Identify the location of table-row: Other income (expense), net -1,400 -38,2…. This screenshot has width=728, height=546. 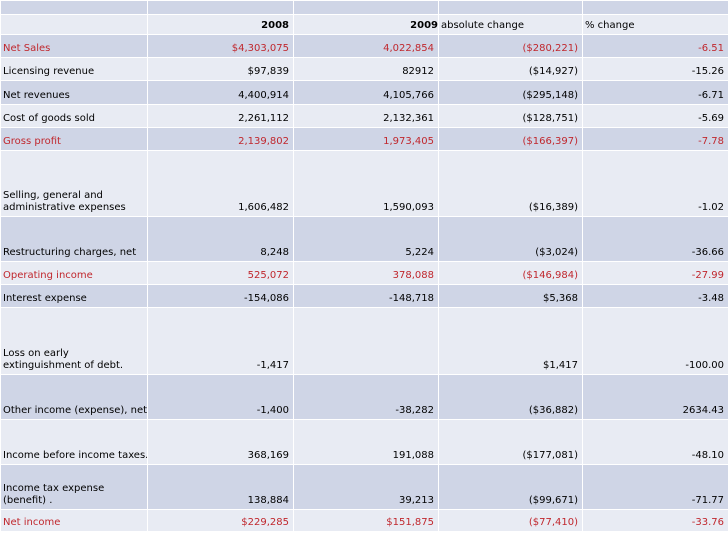
(364, 397).